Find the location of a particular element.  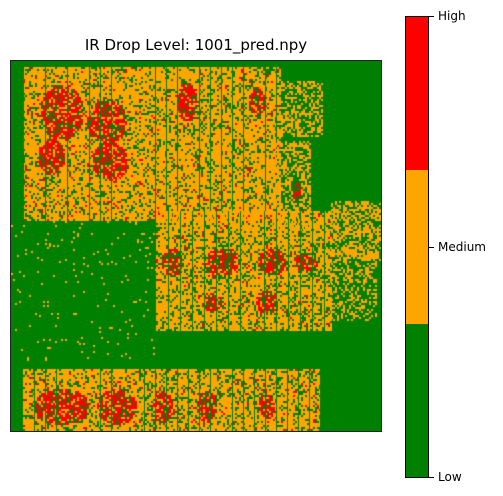

colorbar-segment-high is located at coordinates (417, 94).